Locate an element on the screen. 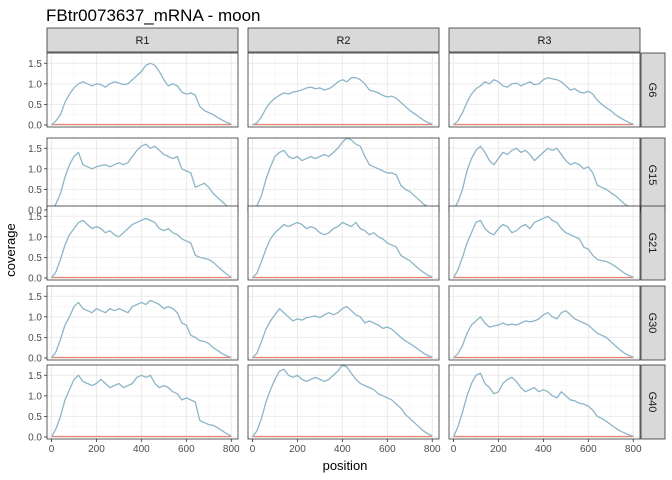  row-strip-label: G6 is located at coordinates (652, 90).